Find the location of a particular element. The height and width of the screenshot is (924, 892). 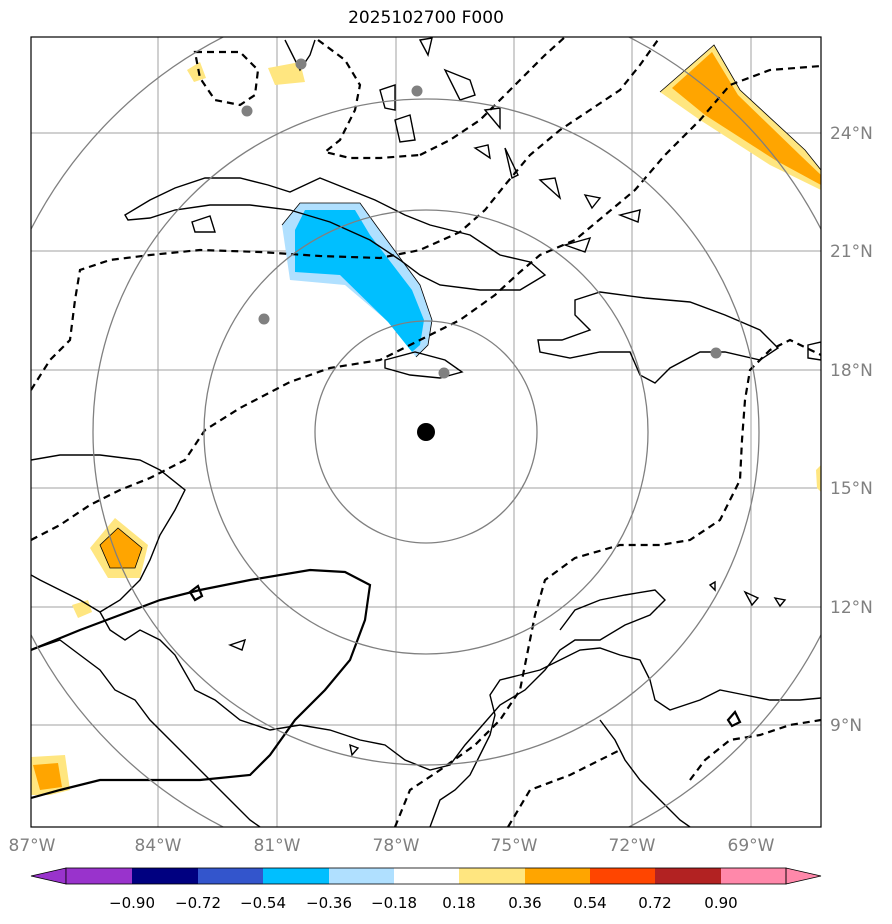

lon-label: 72°W is located at coordinates (632, 846).